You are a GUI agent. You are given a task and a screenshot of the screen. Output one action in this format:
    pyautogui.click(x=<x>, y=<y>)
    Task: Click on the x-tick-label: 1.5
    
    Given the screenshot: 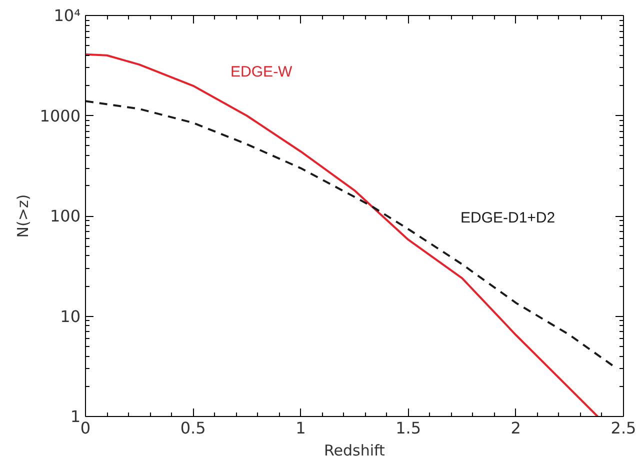 What is the action you would take?
    pyautogui.click(x=409, y=428)
    